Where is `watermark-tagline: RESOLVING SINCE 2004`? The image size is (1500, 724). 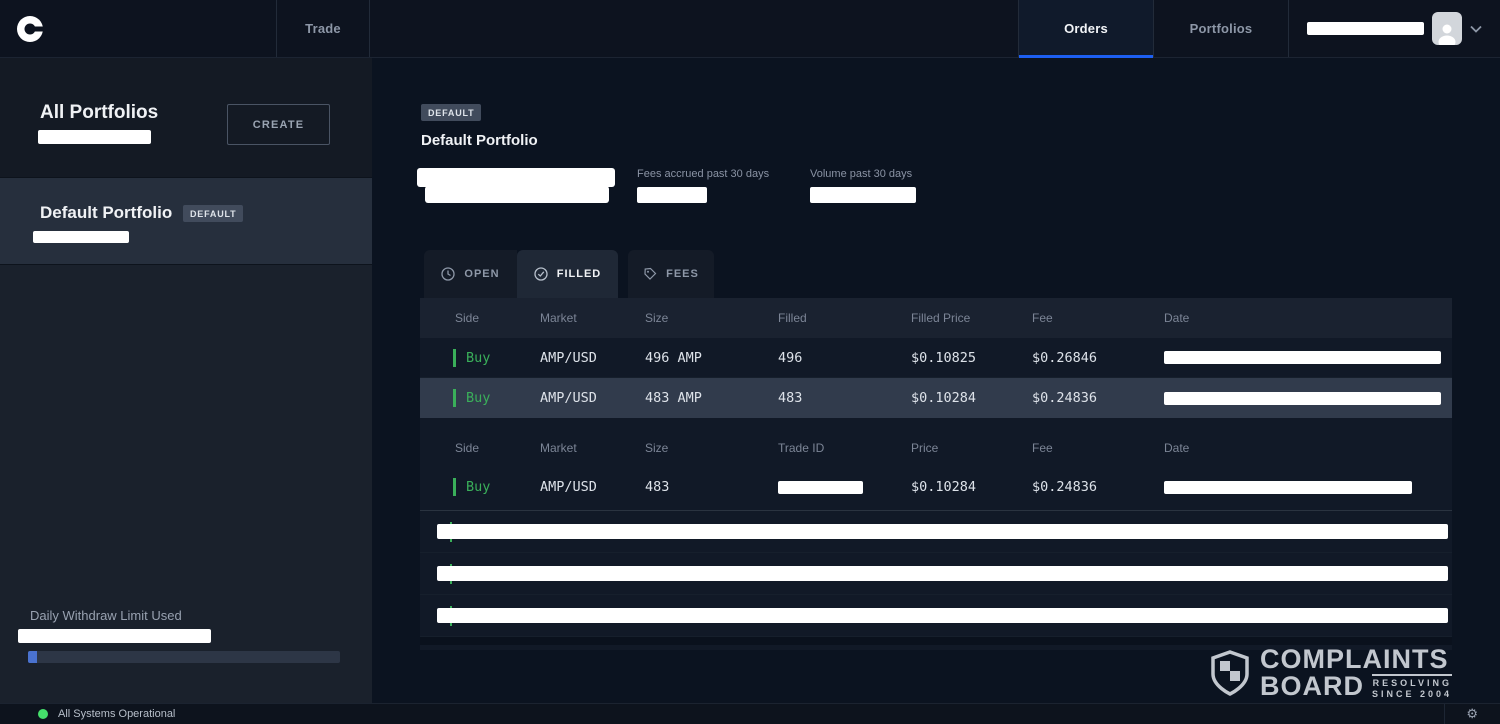
watermark-tagline: RESOLVING SINCE 2004 is located at coordinates (1411, 687).